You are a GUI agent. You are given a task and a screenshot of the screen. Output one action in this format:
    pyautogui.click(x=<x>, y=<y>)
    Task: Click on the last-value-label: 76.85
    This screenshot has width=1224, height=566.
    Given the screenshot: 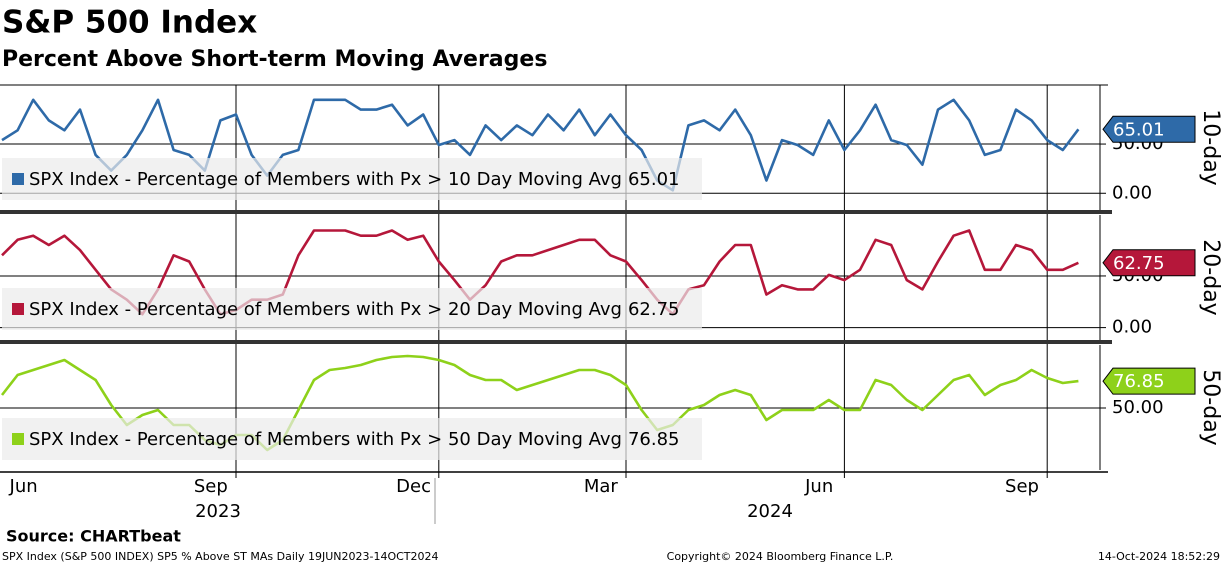 What is the action you would take?
    pyautogui.click(x=1139, y=381)
    